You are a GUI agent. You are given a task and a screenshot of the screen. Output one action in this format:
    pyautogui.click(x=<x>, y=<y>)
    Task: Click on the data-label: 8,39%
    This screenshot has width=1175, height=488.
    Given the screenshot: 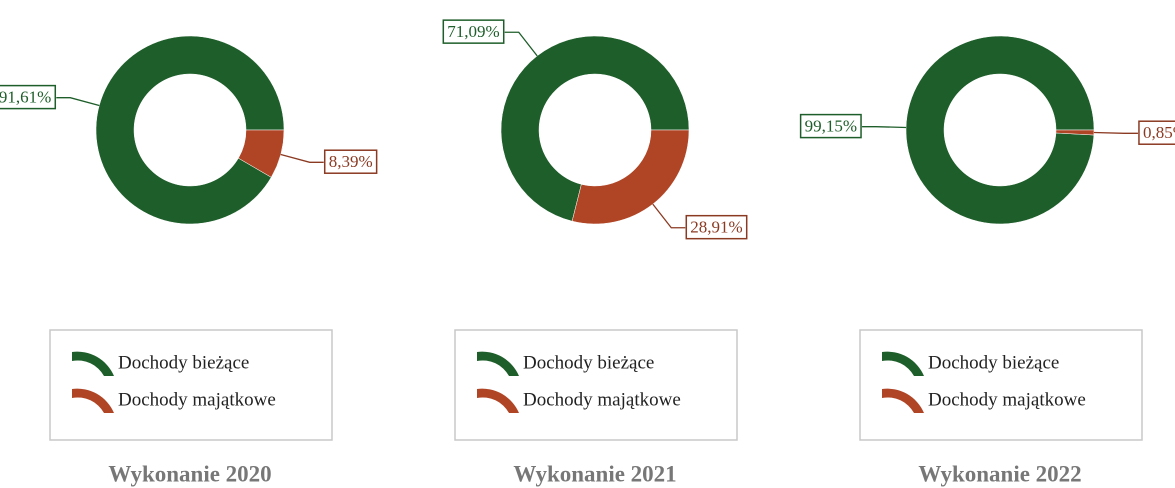 What is the action you would take?
    pyautogui.click(x=351, y=161)
    